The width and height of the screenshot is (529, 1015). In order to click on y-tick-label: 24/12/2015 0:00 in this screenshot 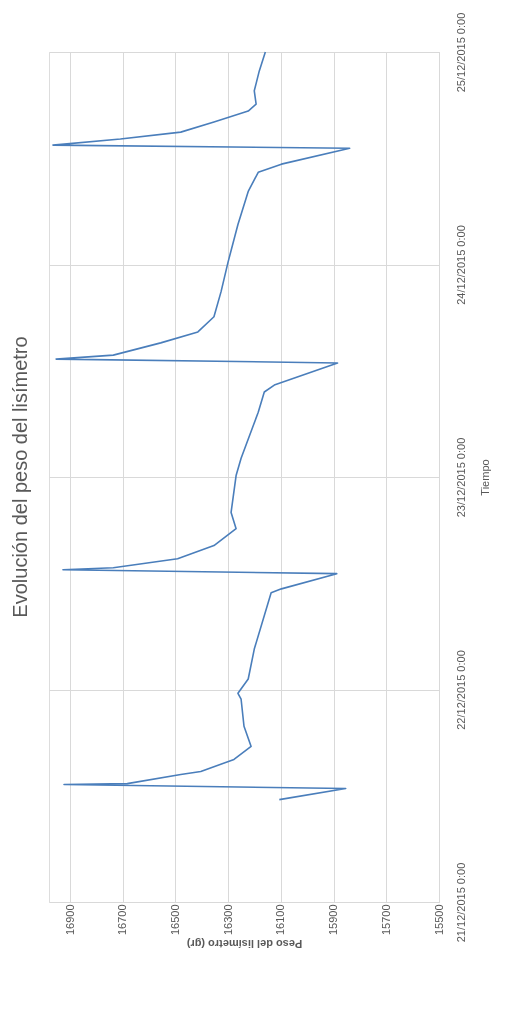, I will do `click(460, 265)`.